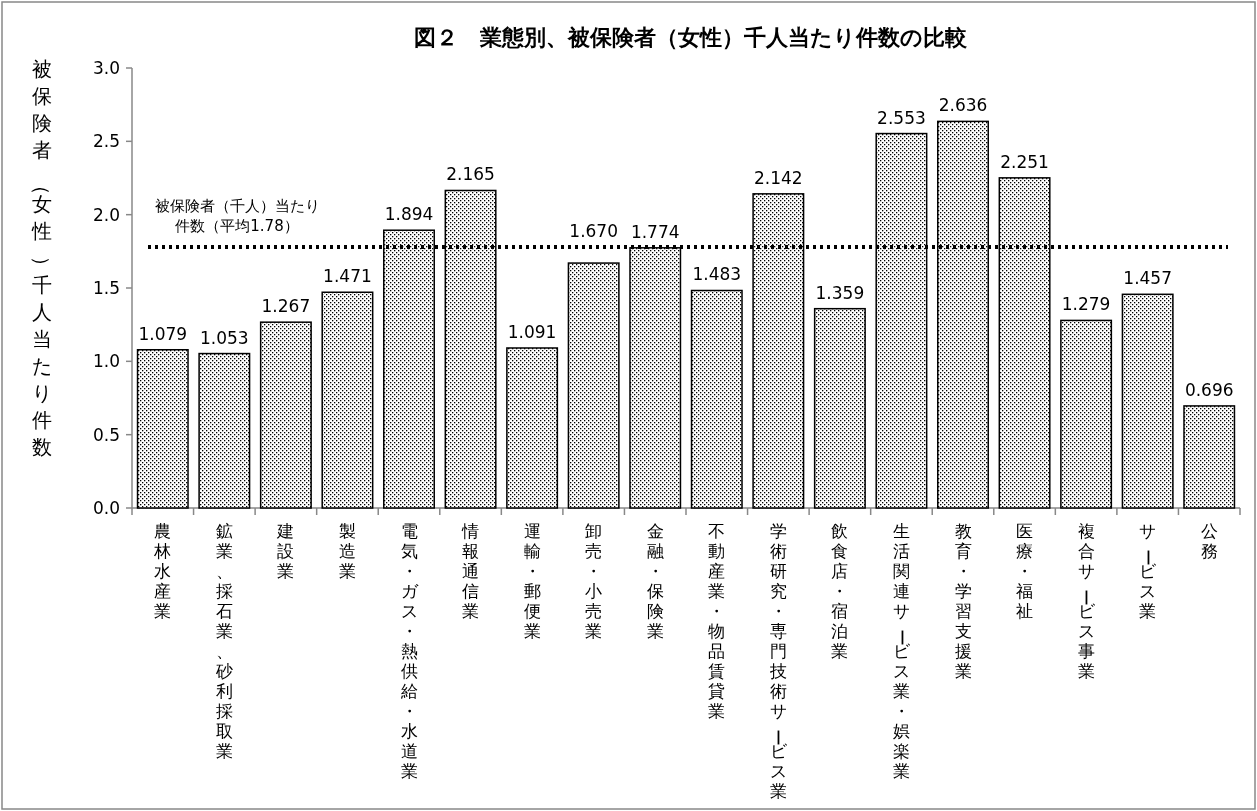 The width and height of the screenshot is (1257, 811). Describe the element at coordinates (1086, 304) in the screenshot. I see `data-label: 1.279` at that location.